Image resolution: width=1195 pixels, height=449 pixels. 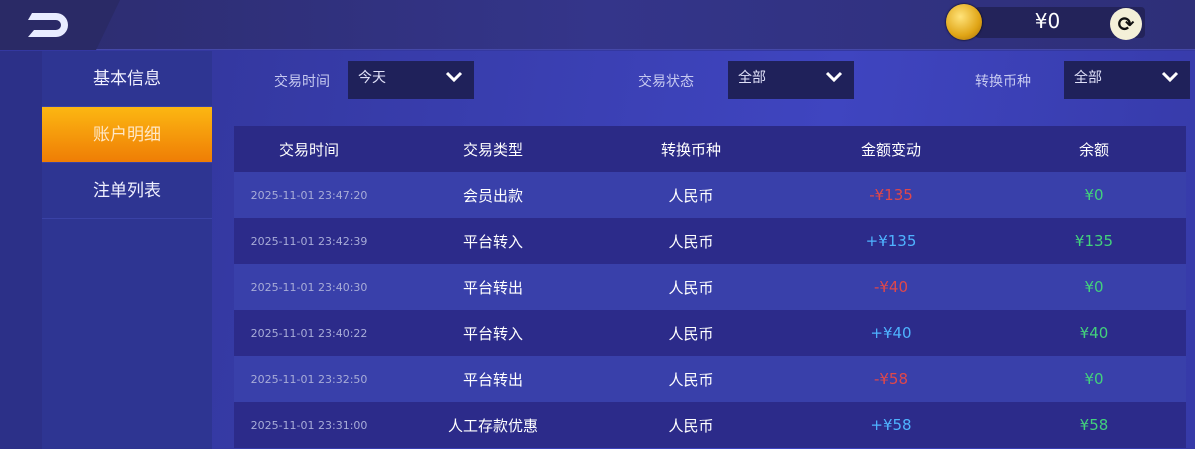 I want to click on table-row: 2025-11-01 23:42:39 平台转入 人民币 +¥135 ¥135, so click(x=710, y=241).